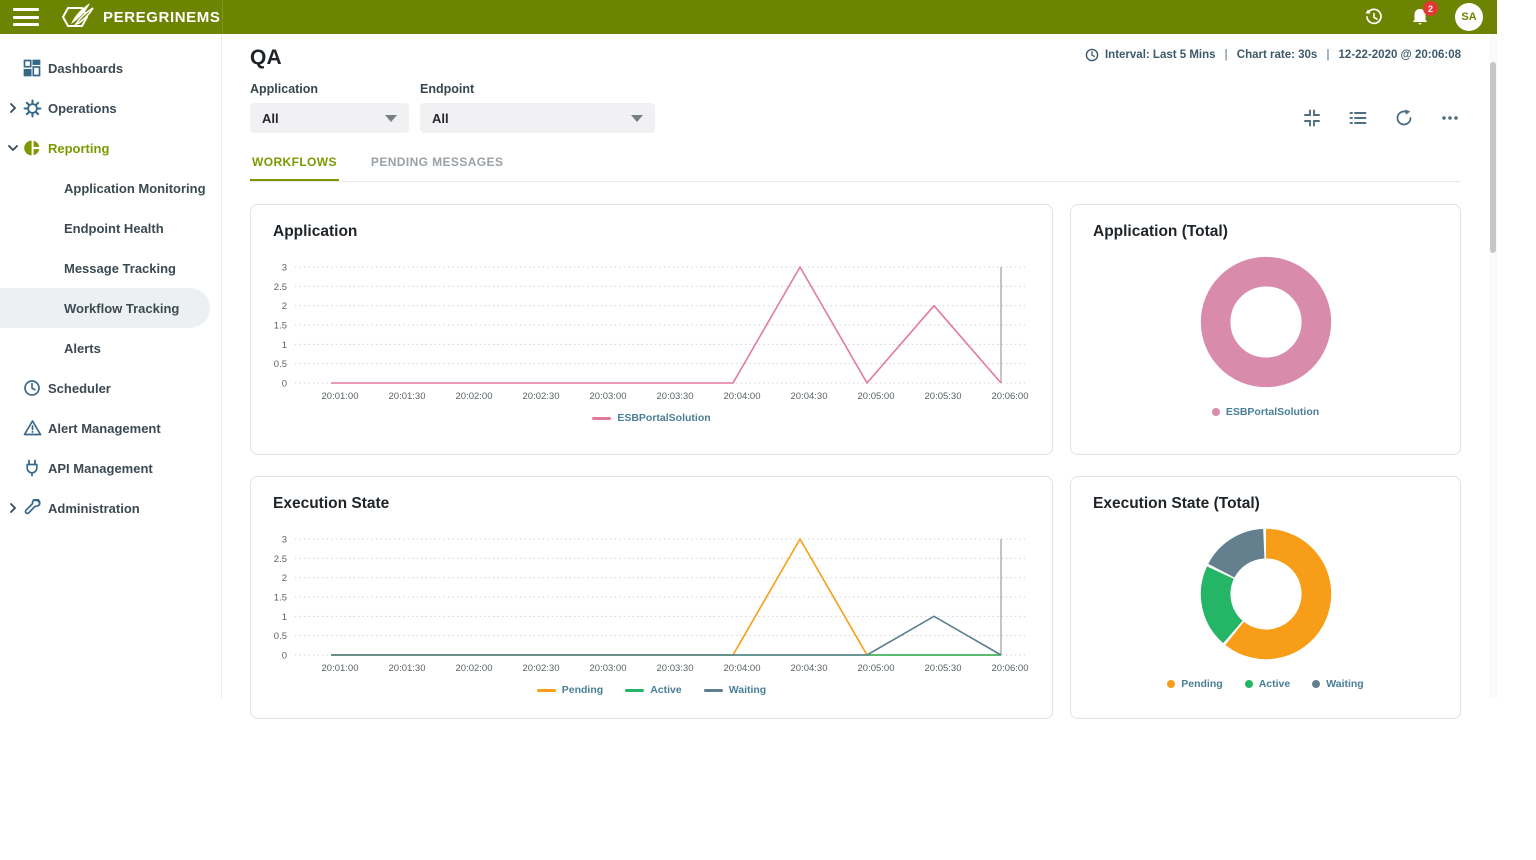  I want to click on notifications-bell-icon: 2, so click(1423, 14).